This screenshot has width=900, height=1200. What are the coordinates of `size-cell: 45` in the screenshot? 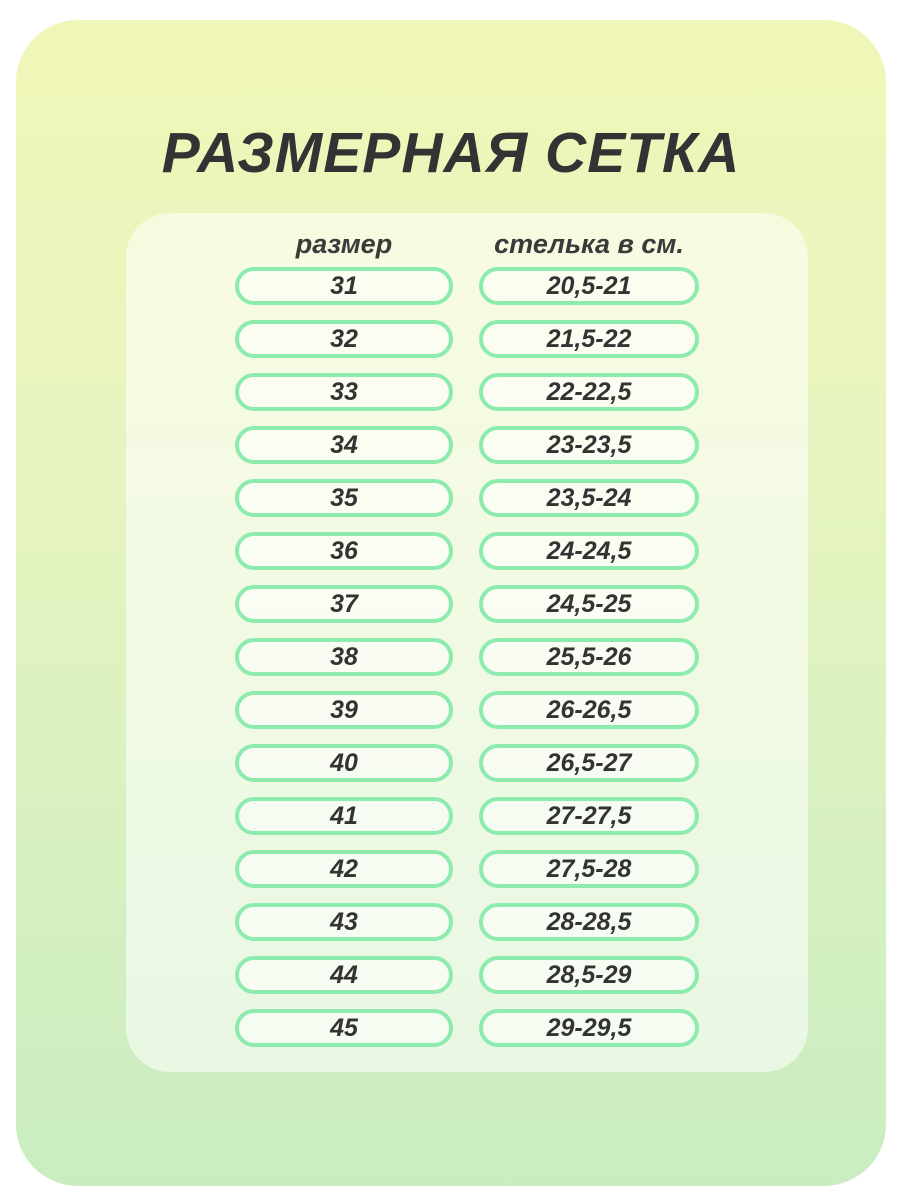 It's located at (344, 1028).